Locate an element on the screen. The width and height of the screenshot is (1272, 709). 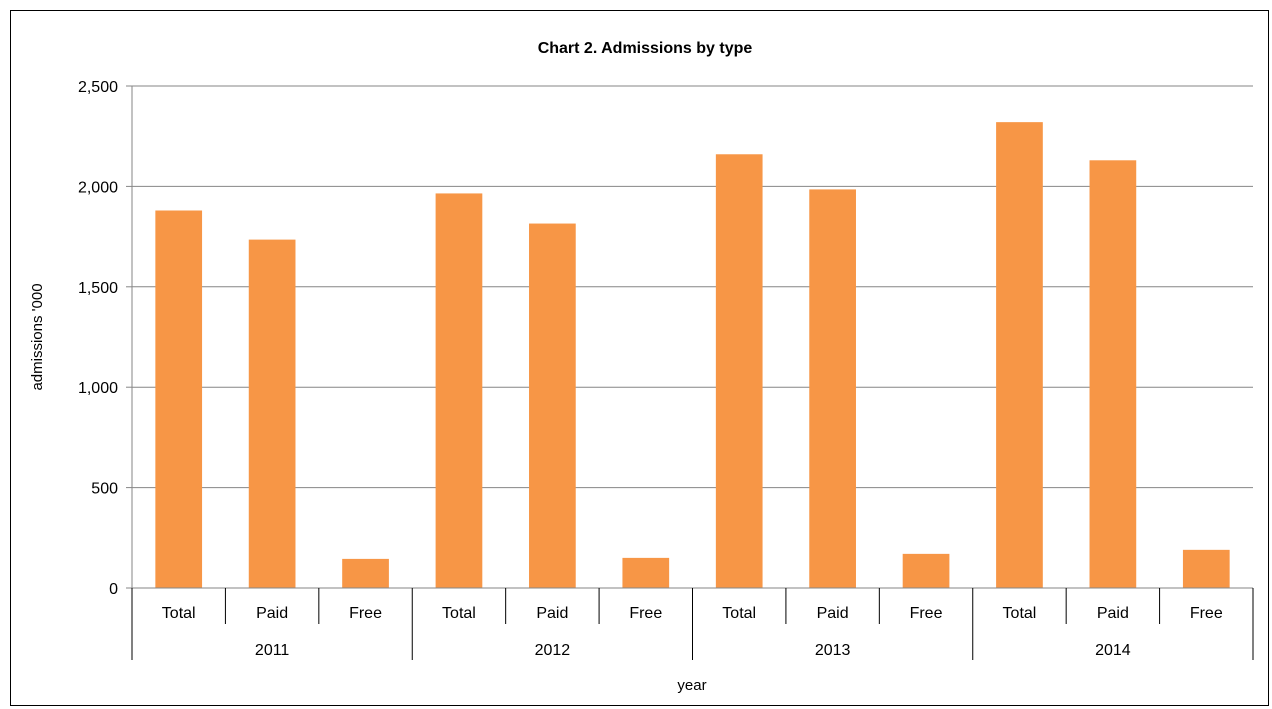
x-group-label: 2014 is located at coordinates (1113, 650).